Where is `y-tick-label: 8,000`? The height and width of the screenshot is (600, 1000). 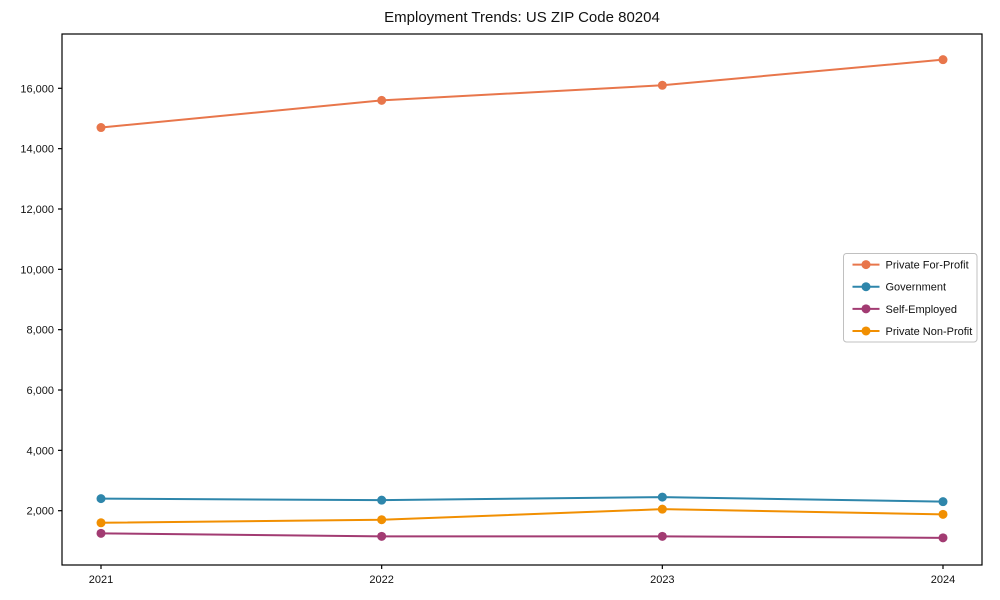 y-tick-label: 8,000 is located at coordinates (40, 331).